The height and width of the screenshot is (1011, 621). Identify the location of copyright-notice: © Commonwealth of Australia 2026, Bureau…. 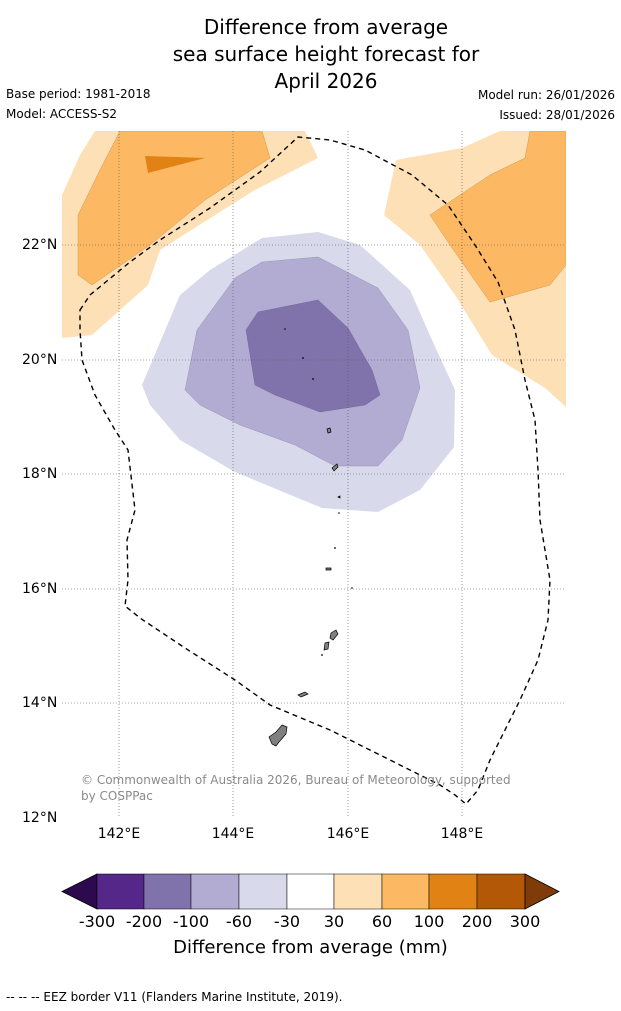
(296, 788).